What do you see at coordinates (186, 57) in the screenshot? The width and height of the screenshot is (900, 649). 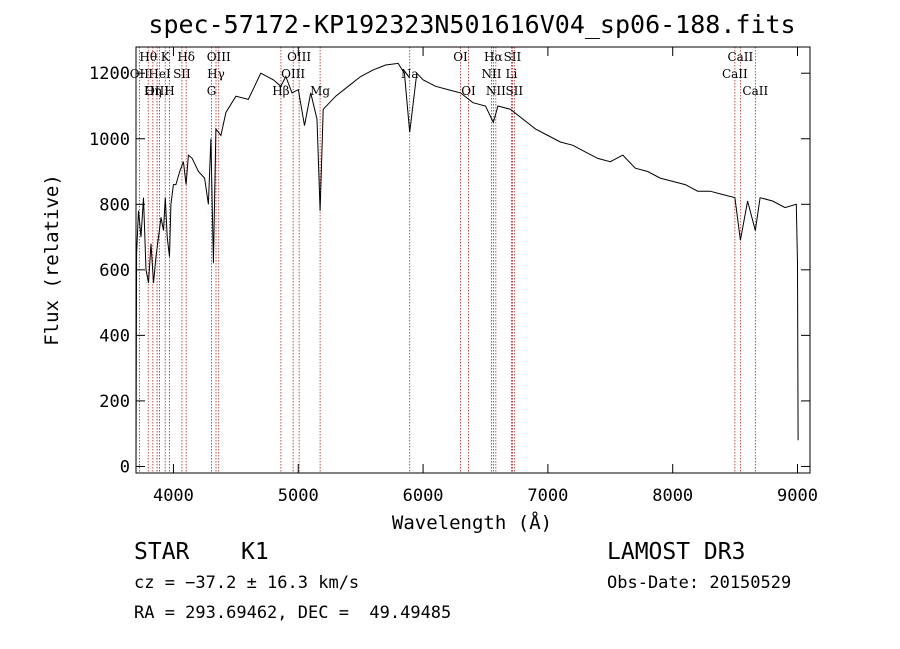 I see `spectral-line-label: Hδ` at bounding box center [186, 57].